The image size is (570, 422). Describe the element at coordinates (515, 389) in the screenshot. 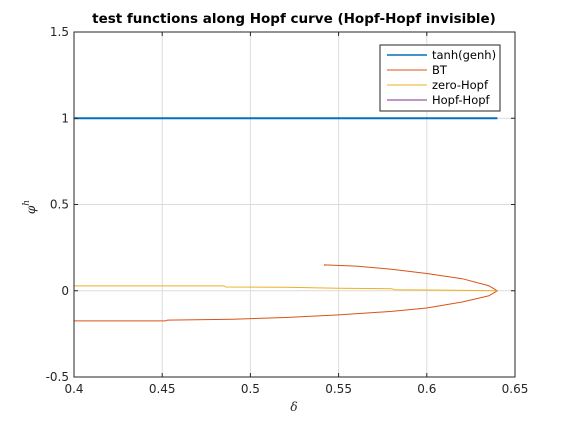

I see `x-tick-label: 0.65` at that location.